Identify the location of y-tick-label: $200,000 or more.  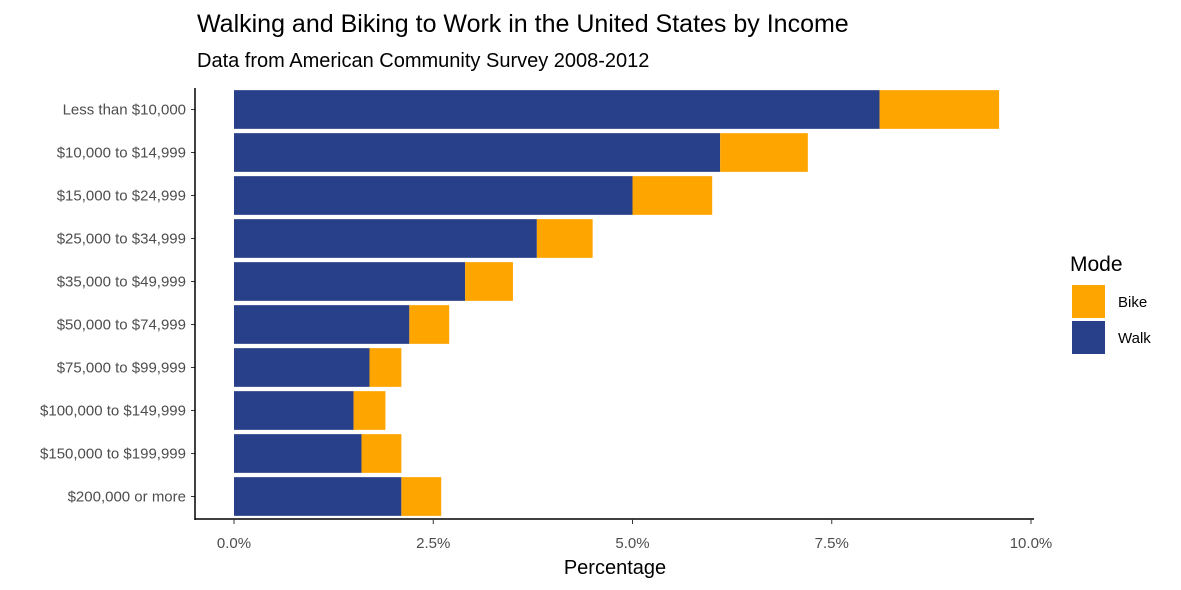
(127, 497).